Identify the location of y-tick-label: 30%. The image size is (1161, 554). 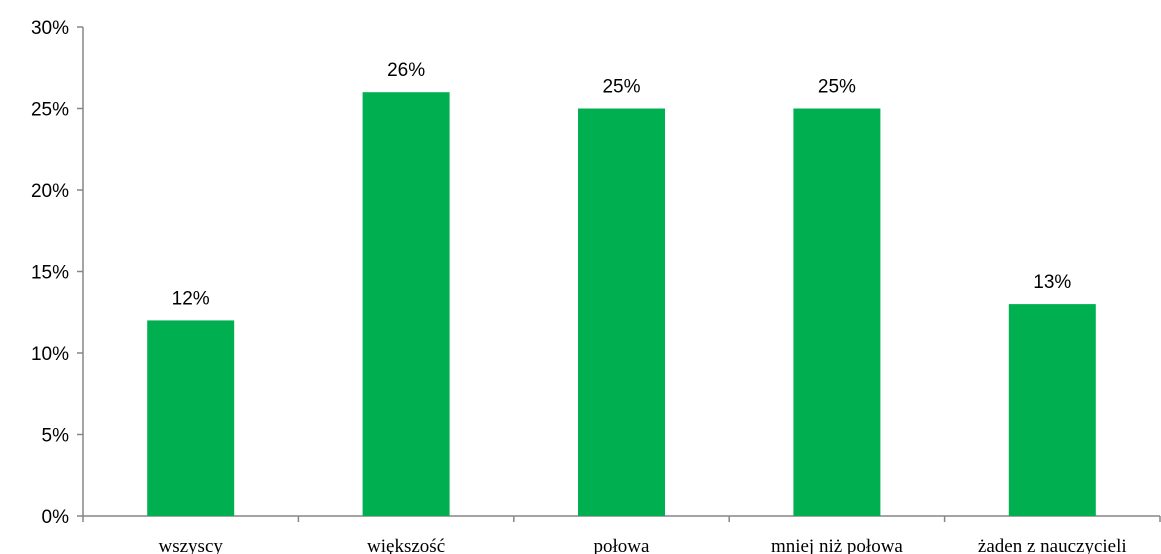
(50, 28).